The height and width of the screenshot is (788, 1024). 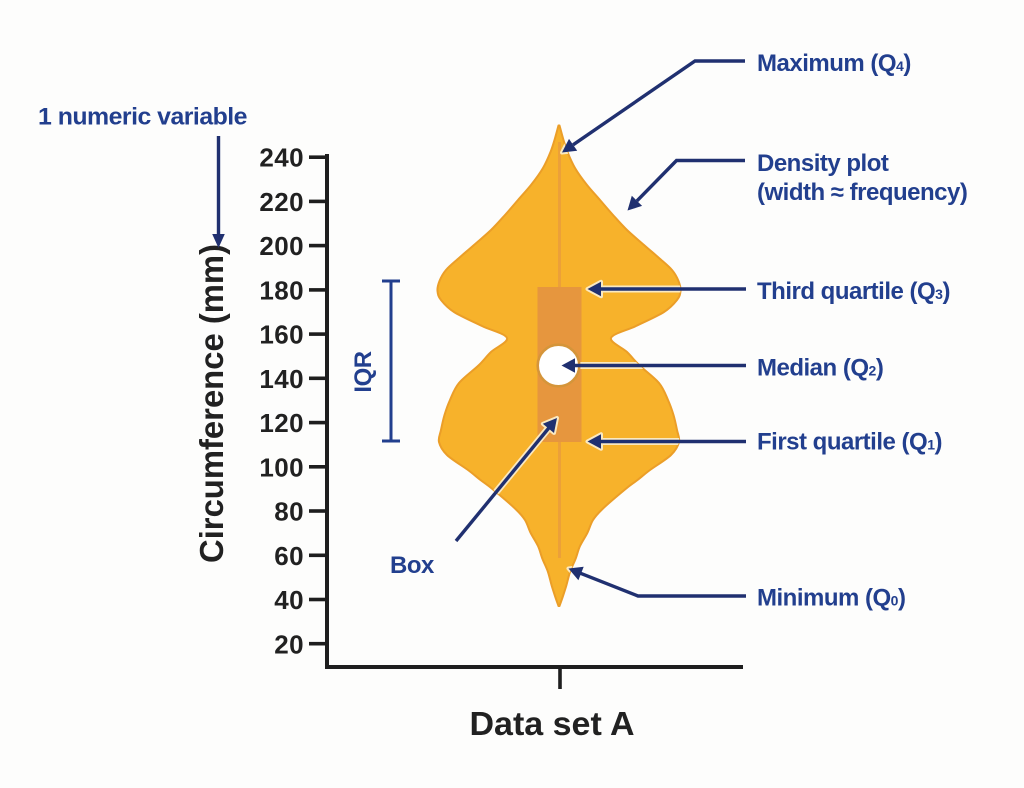 What do you see at coordinates (289, 512) in the screenshot?
I see `svg-text: 80` at bounding box center [289, 512].